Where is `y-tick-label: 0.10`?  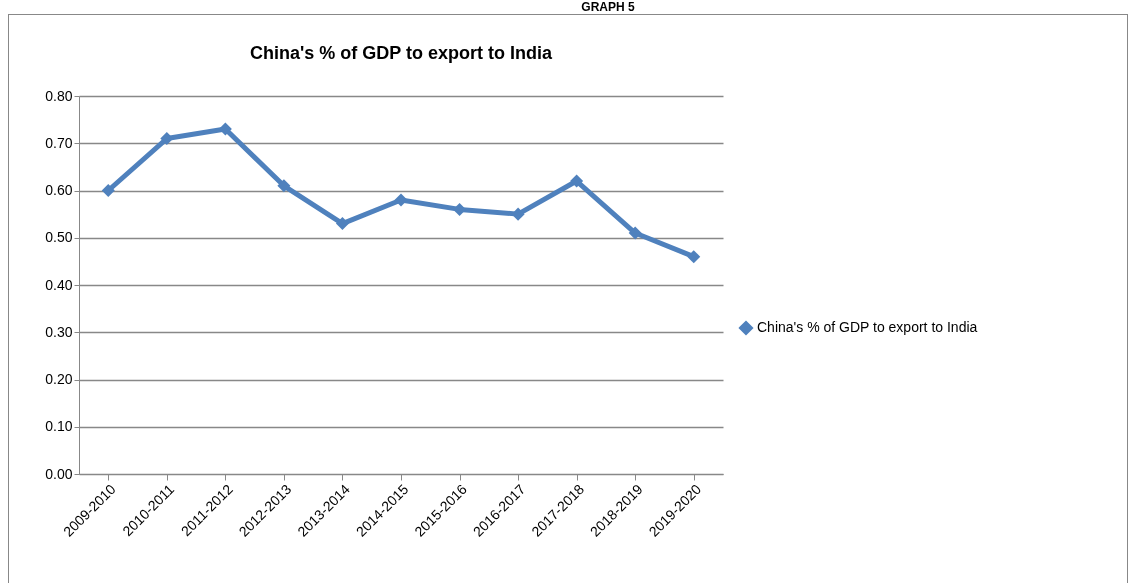 y-tick-label: 0.10 is located at coordinates (59, 426).